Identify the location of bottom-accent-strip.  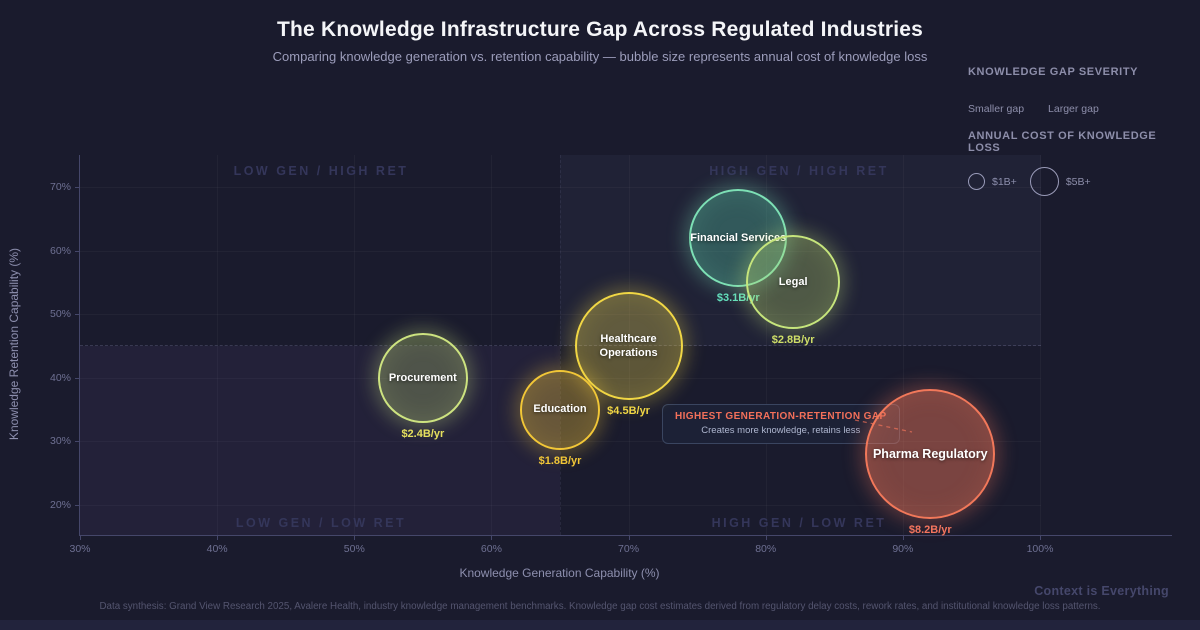
(600, 625).